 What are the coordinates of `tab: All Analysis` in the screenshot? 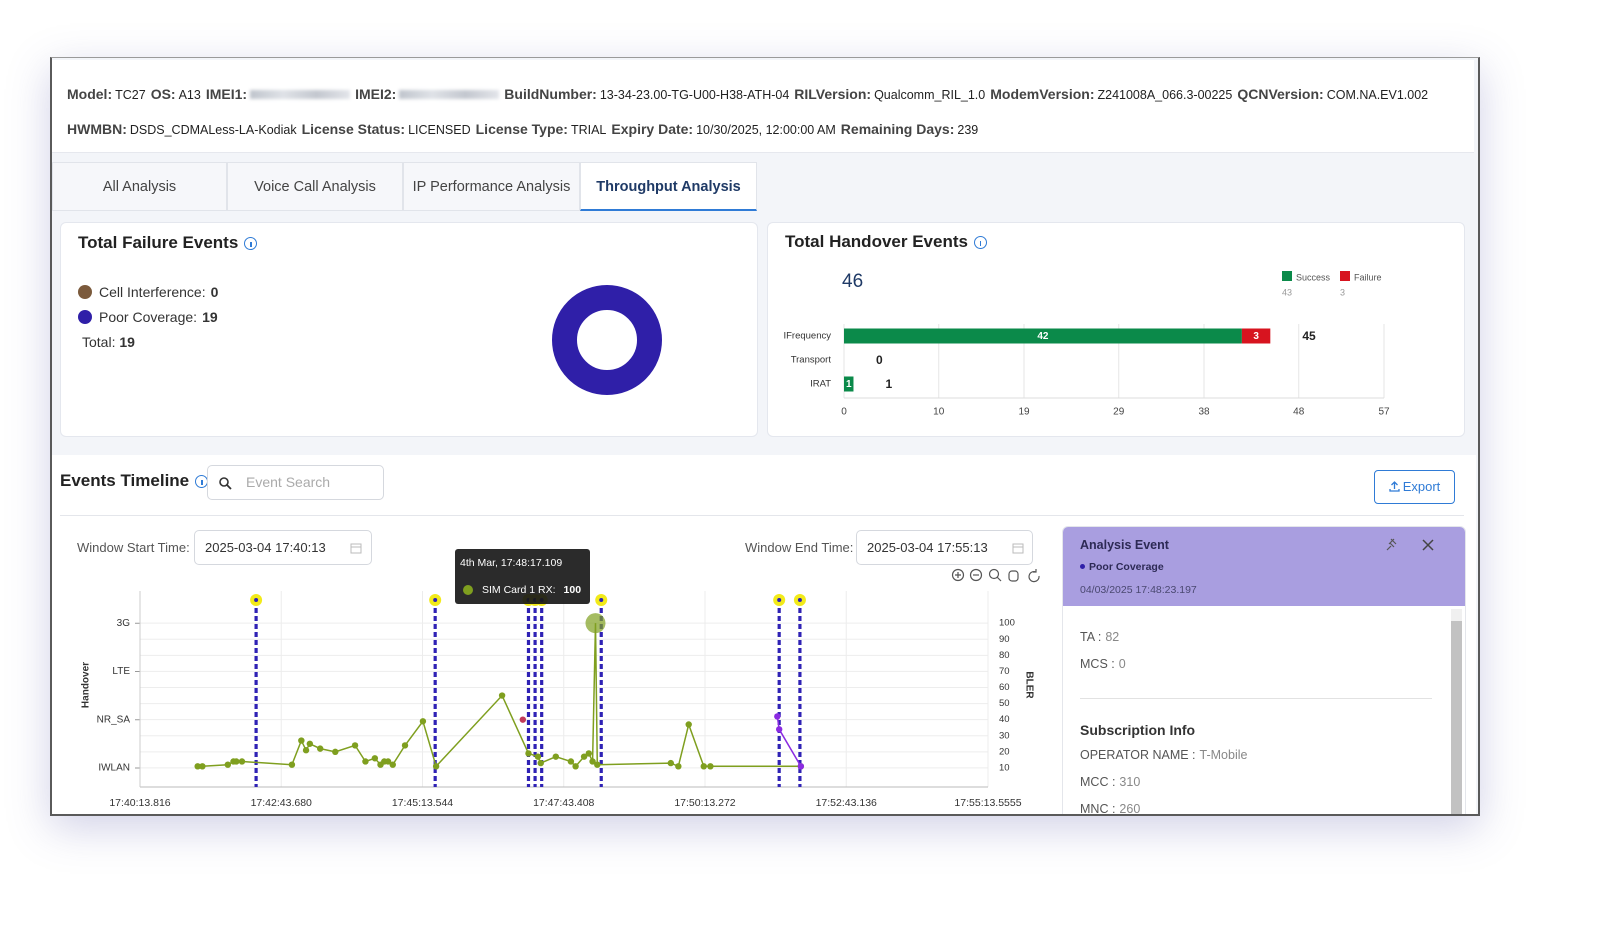 It's located at (139, 186).